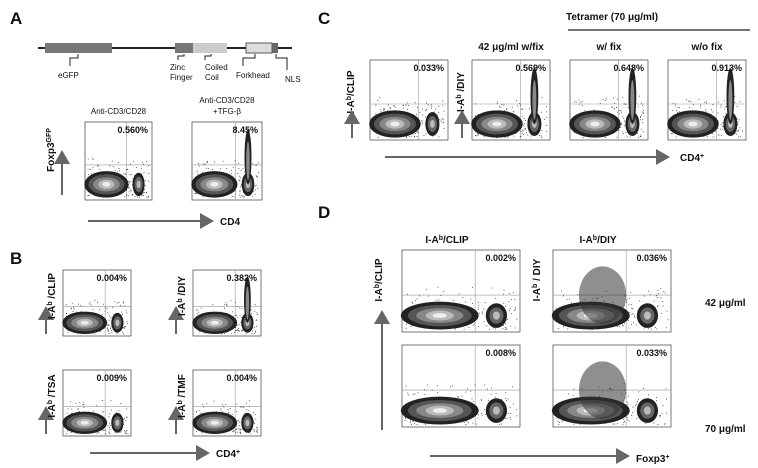 Image resolution: width=758 pixels, height=468 pixels. What do you see at coordinates (182, 287) in the screenshot?
I see `y-axis-label-rest: /DIY` at bounding box center [182, 287].